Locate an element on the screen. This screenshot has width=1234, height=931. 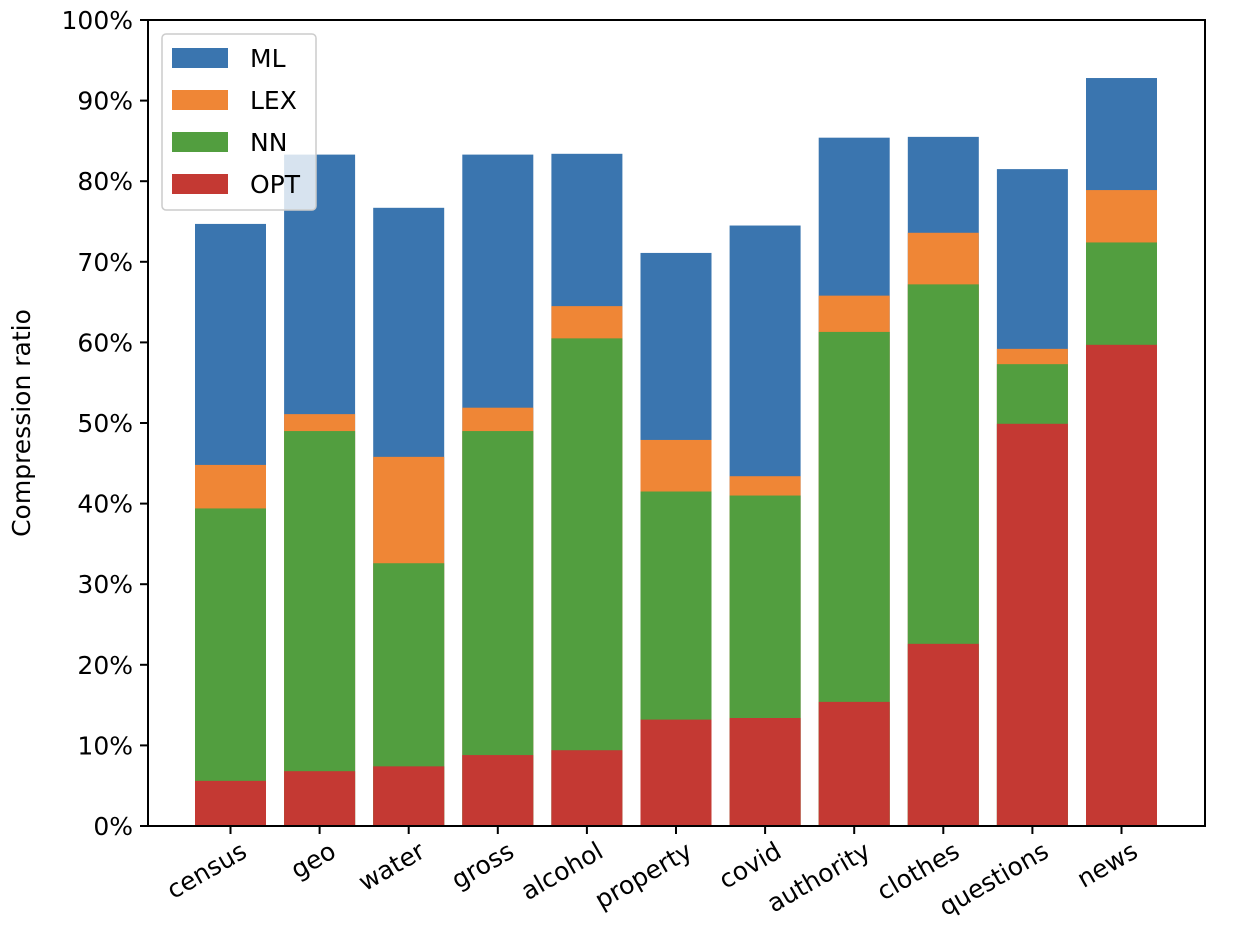
legend: ML LEX NN OPT is located at coordinates (239, 122).